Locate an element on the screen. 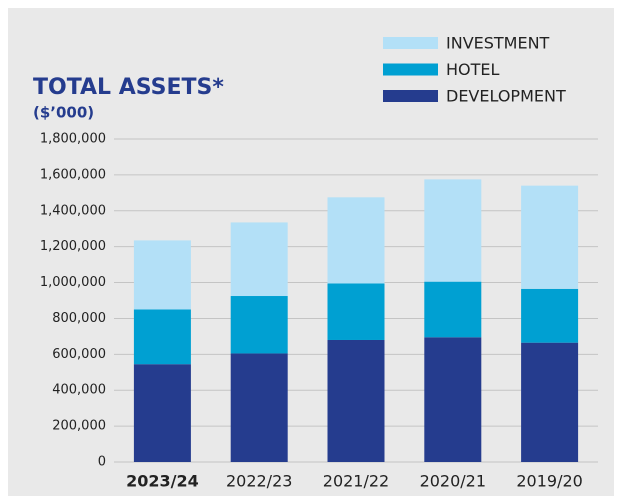 This screenshot has height=504, width=622. legend-label: HOTEL is located at coordinates (473, 69).